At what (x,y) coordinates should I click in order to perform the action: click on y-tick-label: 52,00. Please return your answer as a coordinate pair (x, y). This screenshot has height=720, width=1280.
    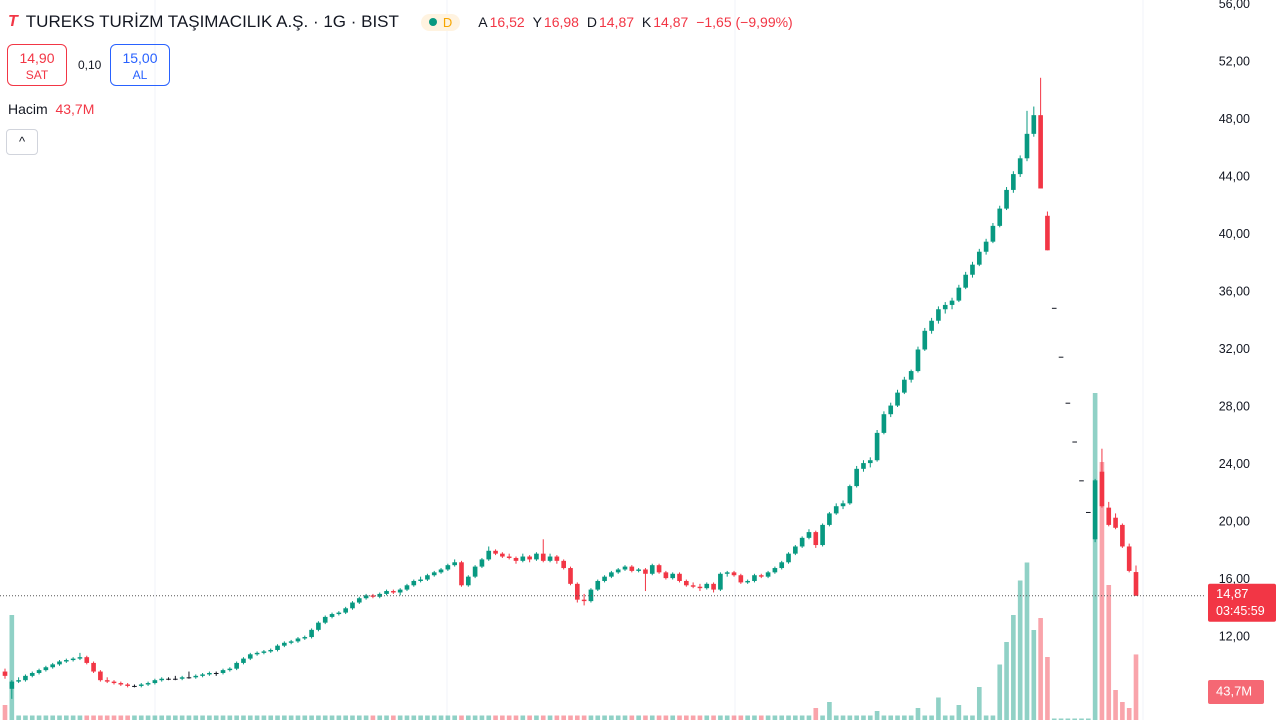
    Looking at the image, I should click on (1234, 61).